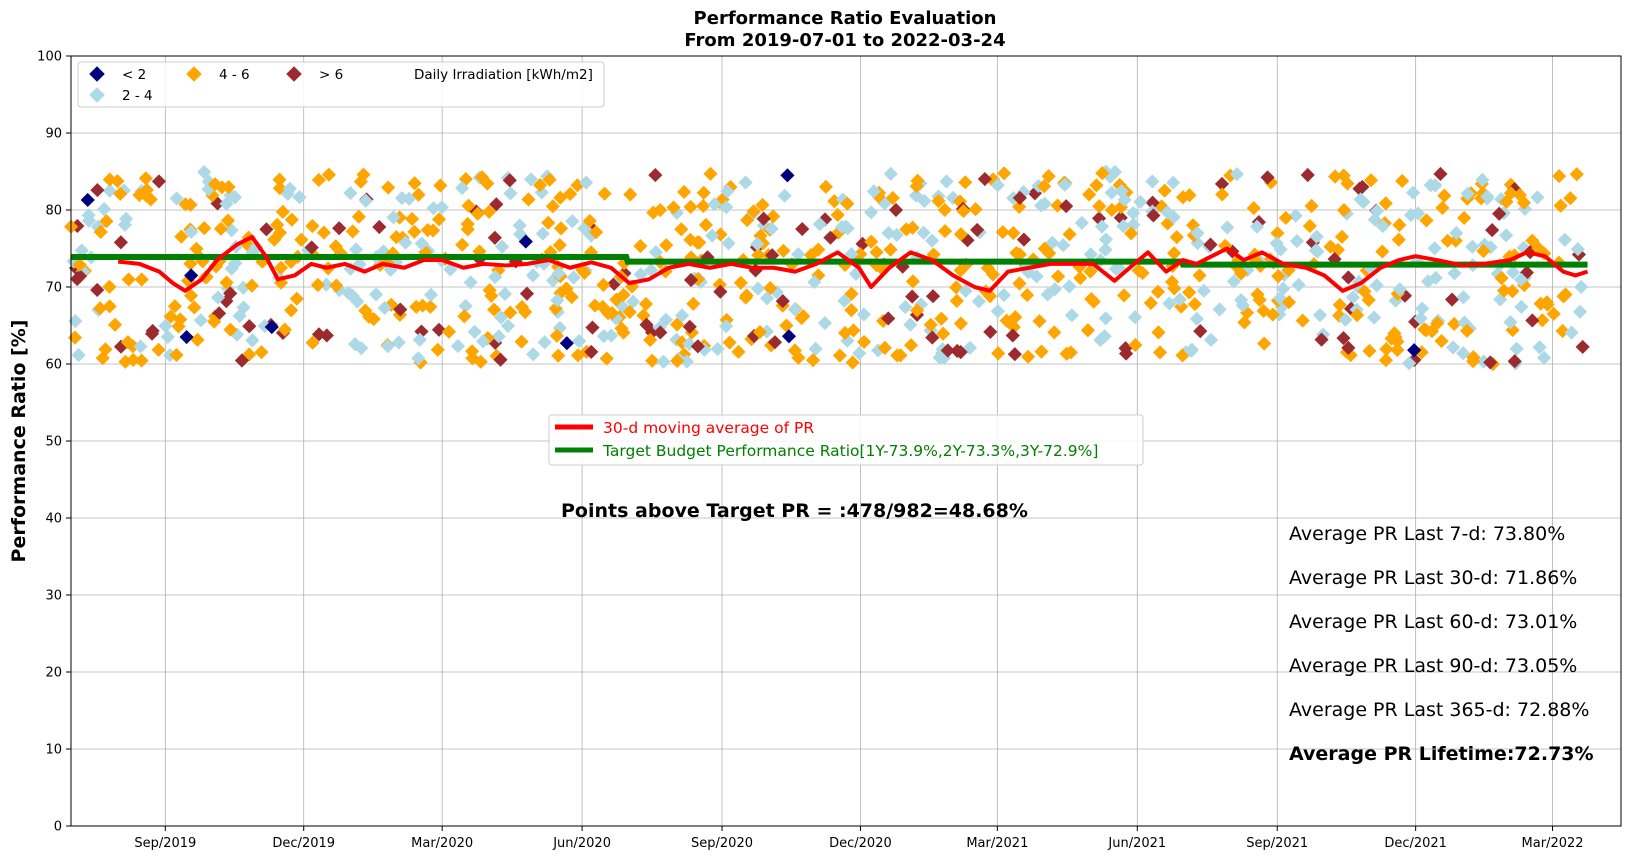  Describe the element at coordinates (53, 750) in the screenshot. I see `y-tick-label: 10` at that location.